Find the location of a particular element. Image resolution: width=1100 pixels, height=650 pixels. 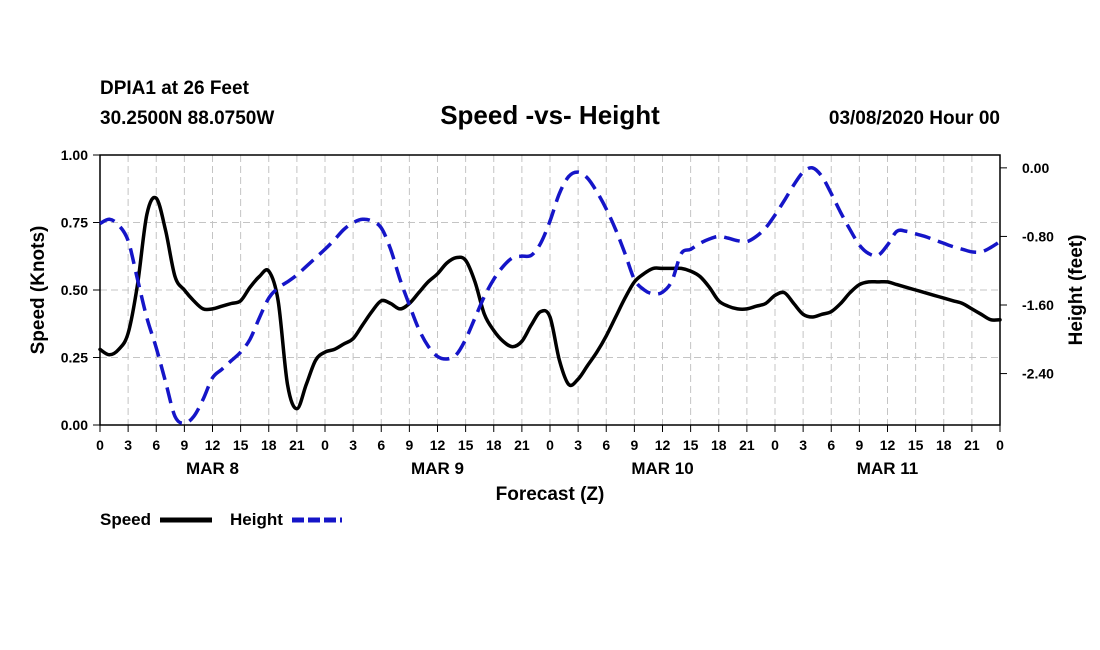

run-label: 03/08/2020 Hour 00 is located at coordinates (914, 118).